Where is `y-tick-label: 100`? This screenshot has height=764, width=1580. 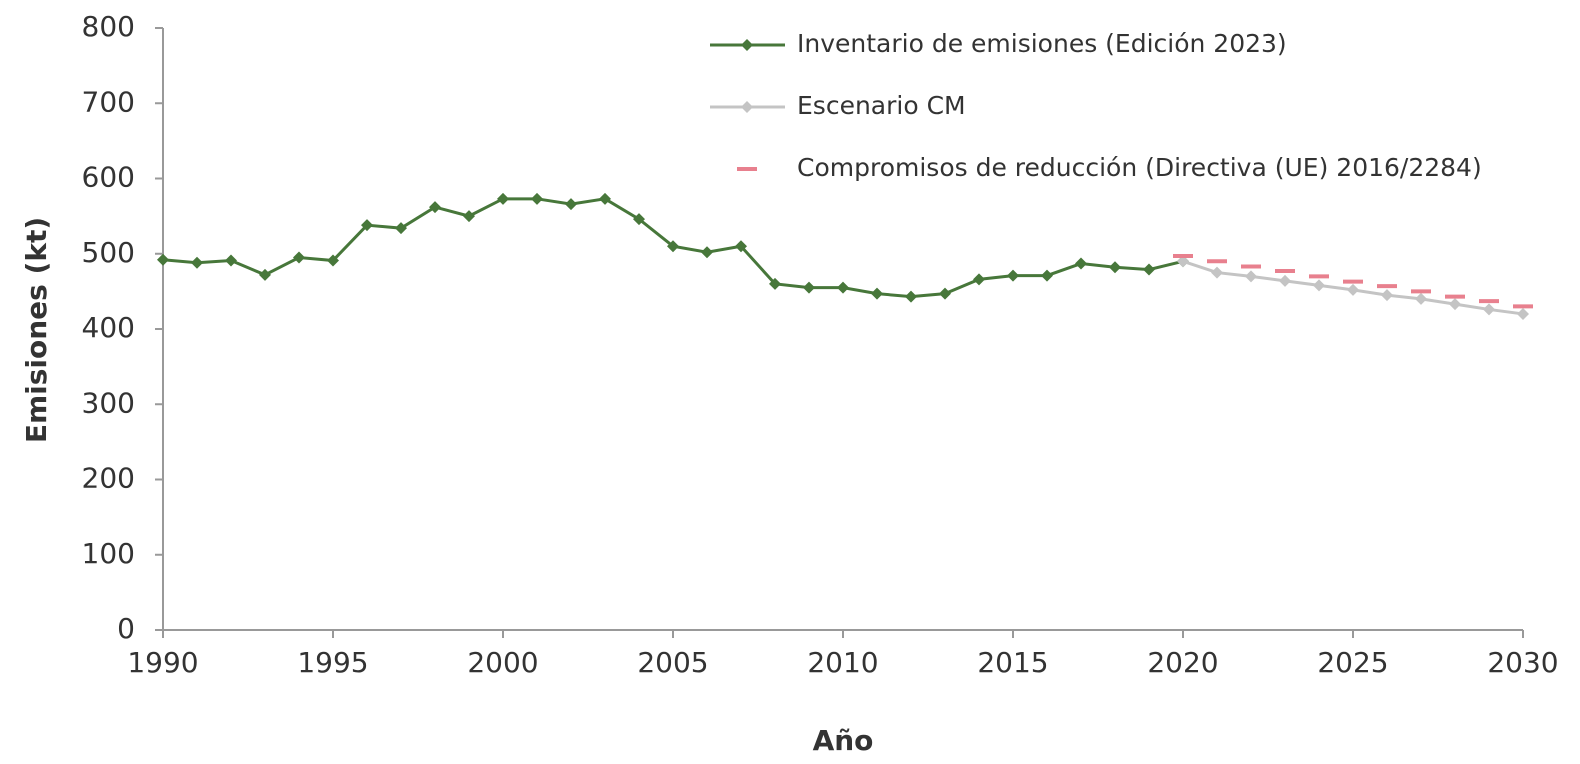 y-tick-label: 100 is located at coordinates (108, 553).